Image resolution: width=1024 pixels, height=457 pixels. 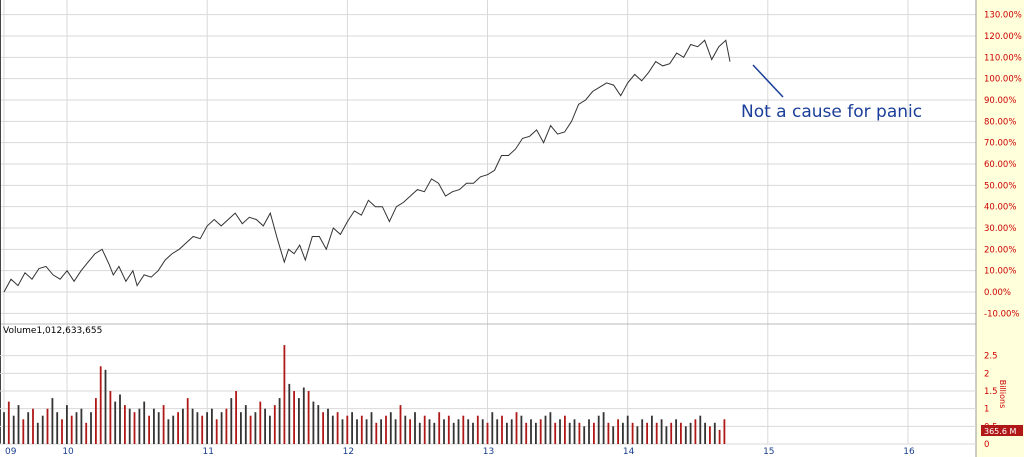 I want to click on x-tick-label: 13, so click(x=488, y=452).